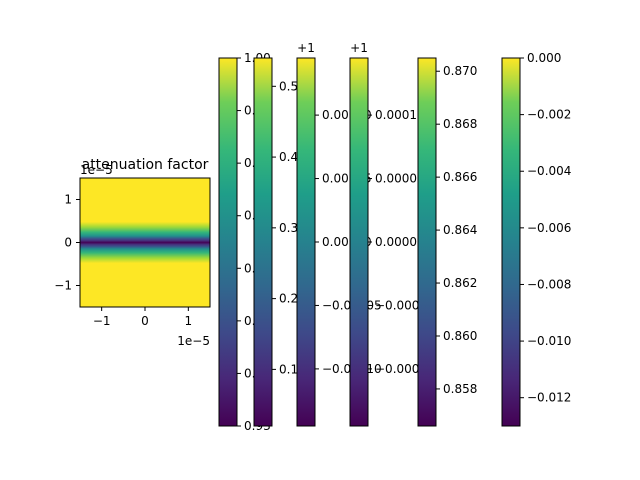  Describe the element at coordinates (549, 284) in the screenshot. I see `colorbar-tick-label: −0.008` at that location.